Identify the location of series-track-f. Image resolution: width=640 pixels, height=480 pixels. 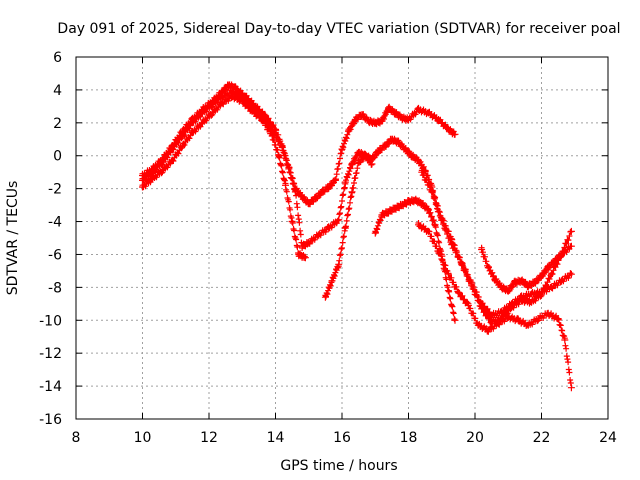
(495, 306).